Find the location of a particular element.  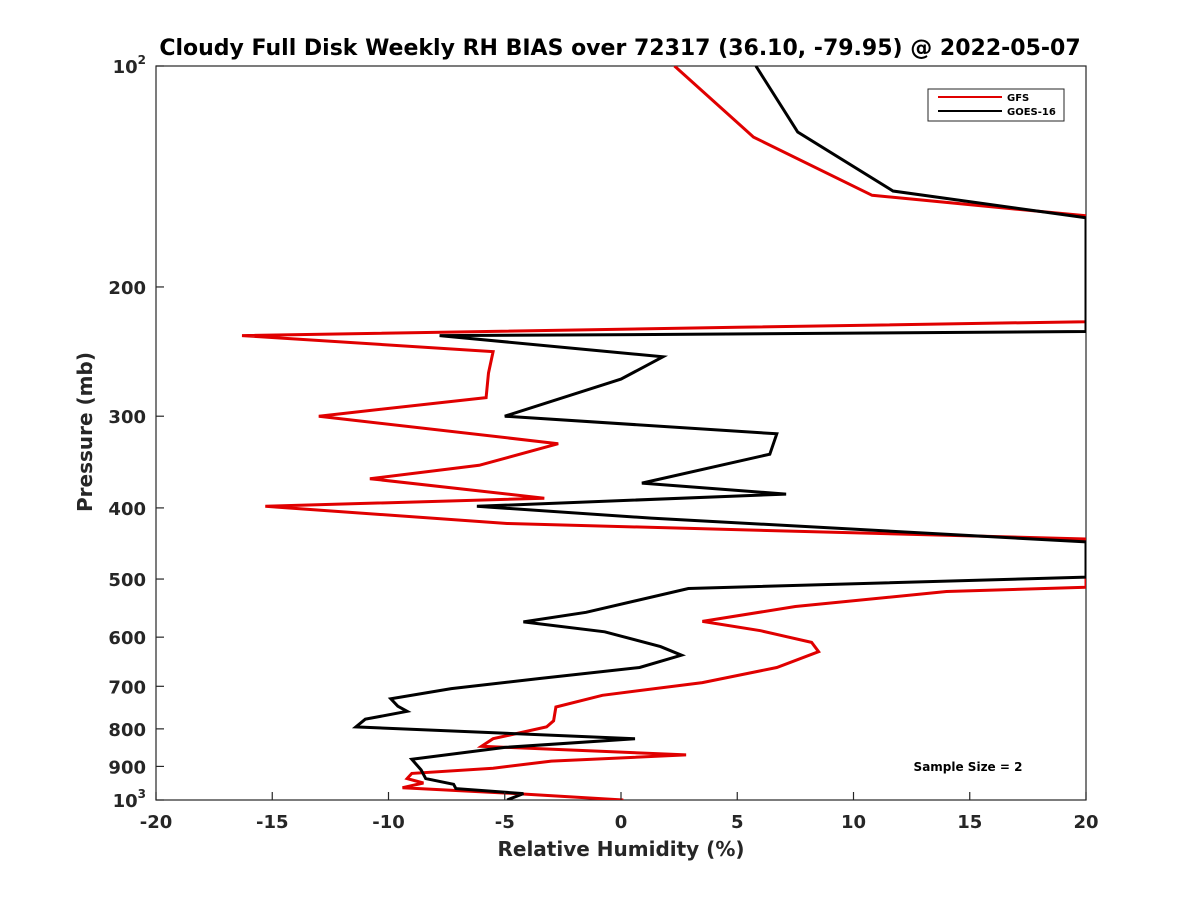

sample-size-annotation: Sample Size = 2 is located at coordinates (968, 767).